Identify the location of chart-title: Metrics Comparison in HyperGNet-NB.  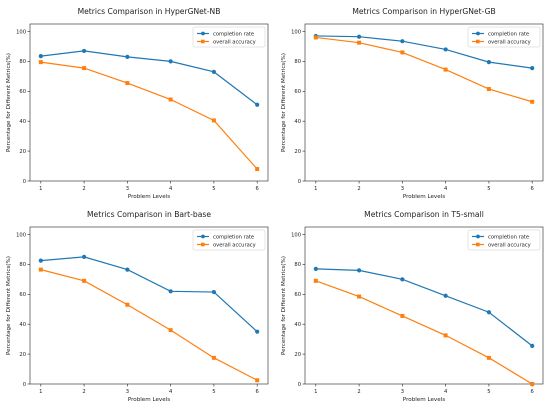
(149, 11).